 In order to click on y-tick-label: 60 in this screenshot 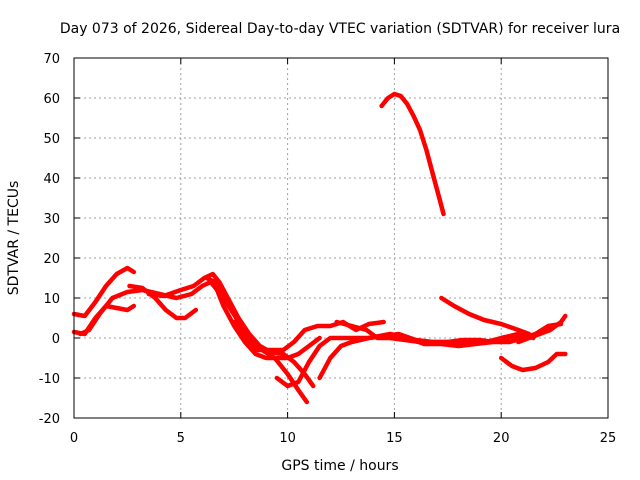, I will do `click(51, 99)`.